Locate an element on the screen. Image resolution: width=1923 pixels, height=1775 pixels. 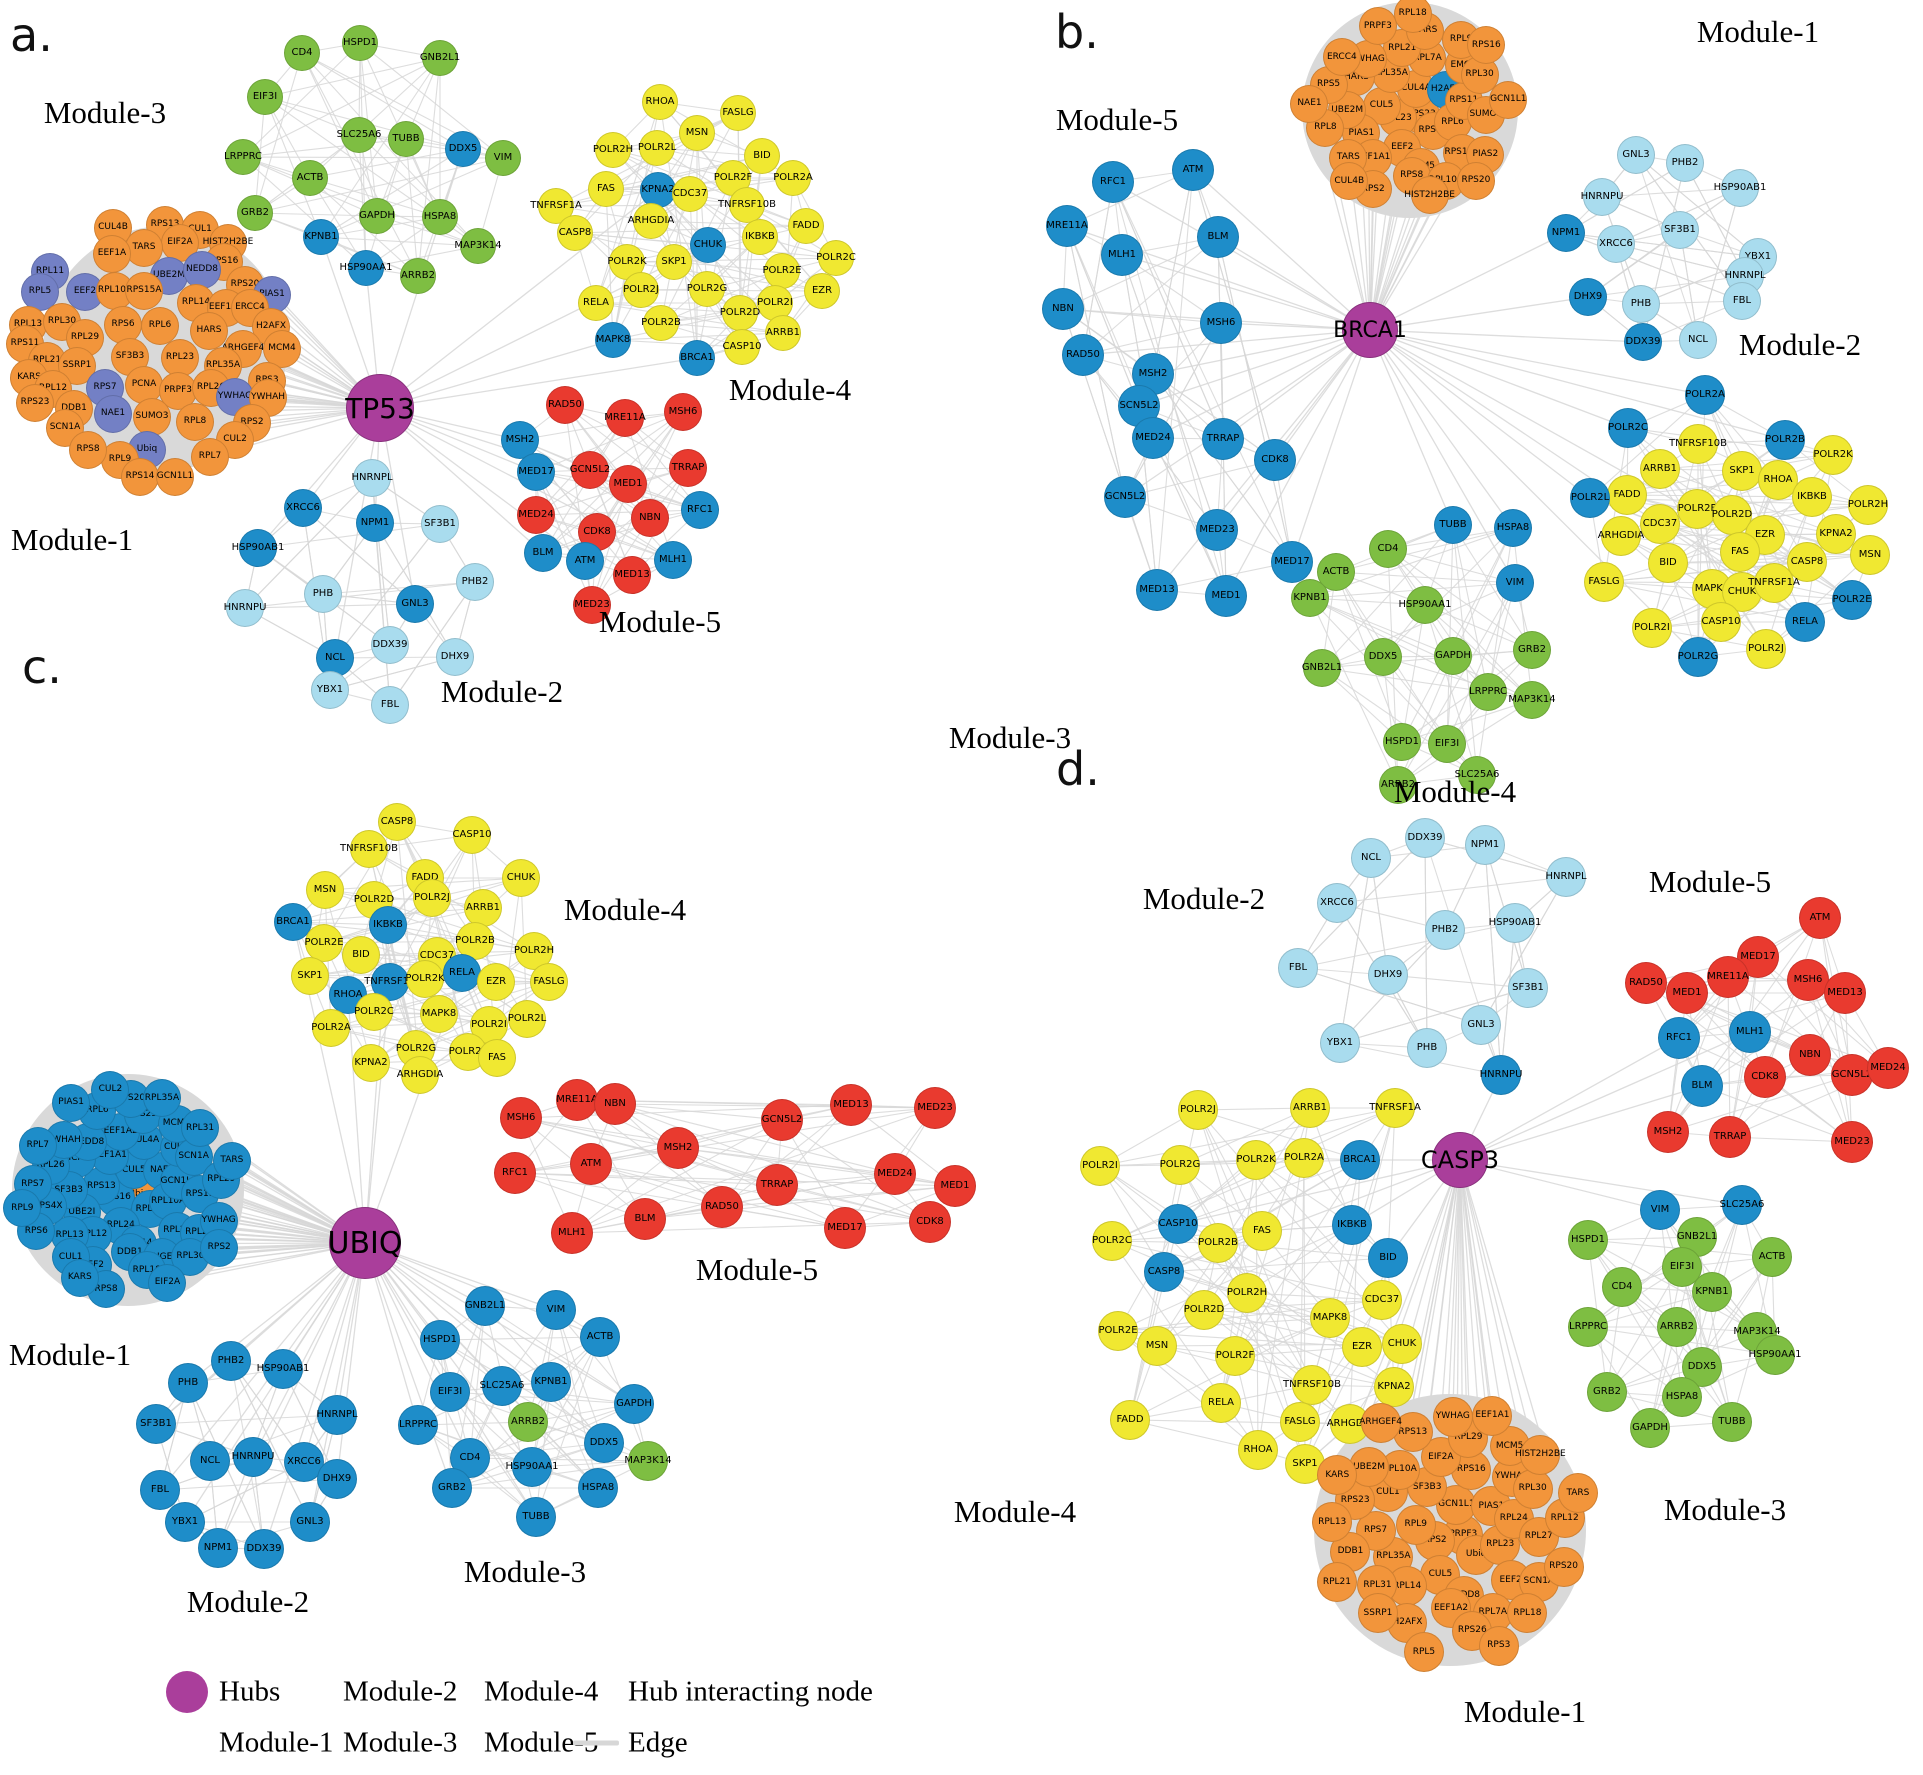
node-label: MLH1 is located at coordinates (1750, 1031).